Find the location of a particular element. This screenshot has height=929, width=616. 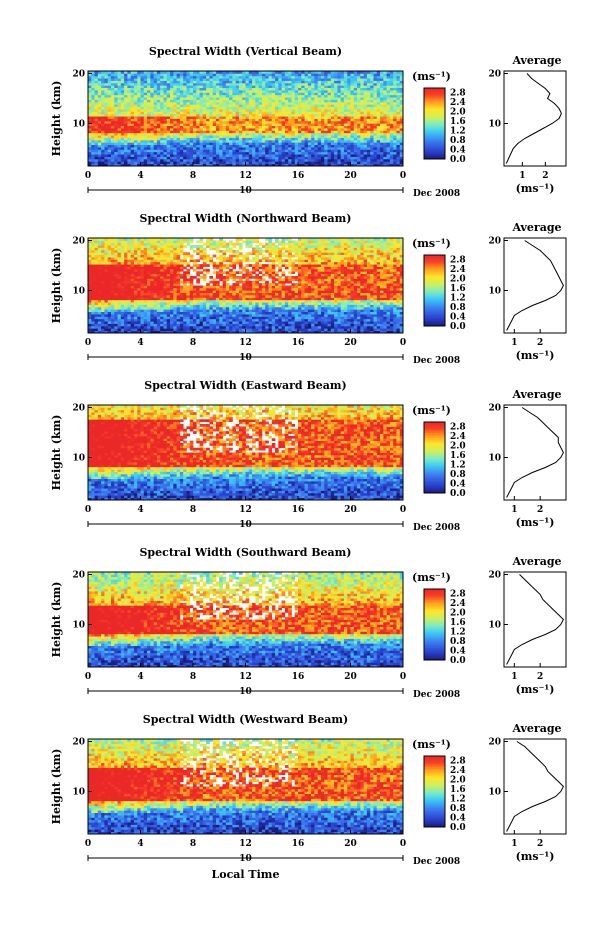

colorbar-step is located at coordinates (434, 142).